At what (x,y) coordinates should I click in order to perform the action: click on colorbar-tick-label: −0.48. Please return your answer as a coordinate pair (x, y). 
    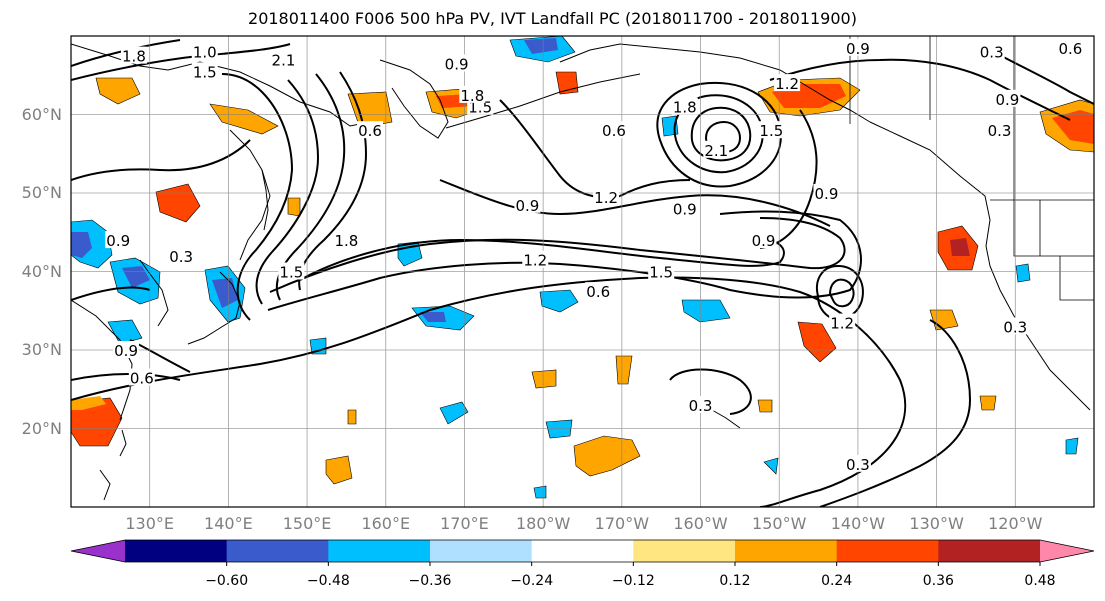
    Looking at the image, I should click on (328, 581).